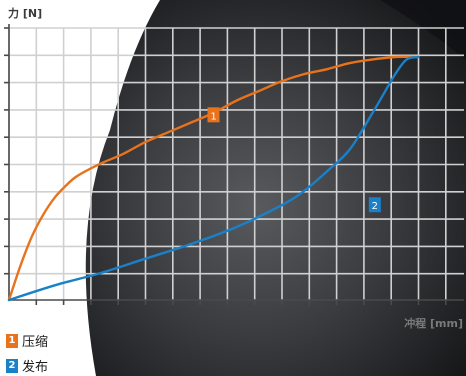  I want to click on legend-label-2: 发布, so click(35, 367).